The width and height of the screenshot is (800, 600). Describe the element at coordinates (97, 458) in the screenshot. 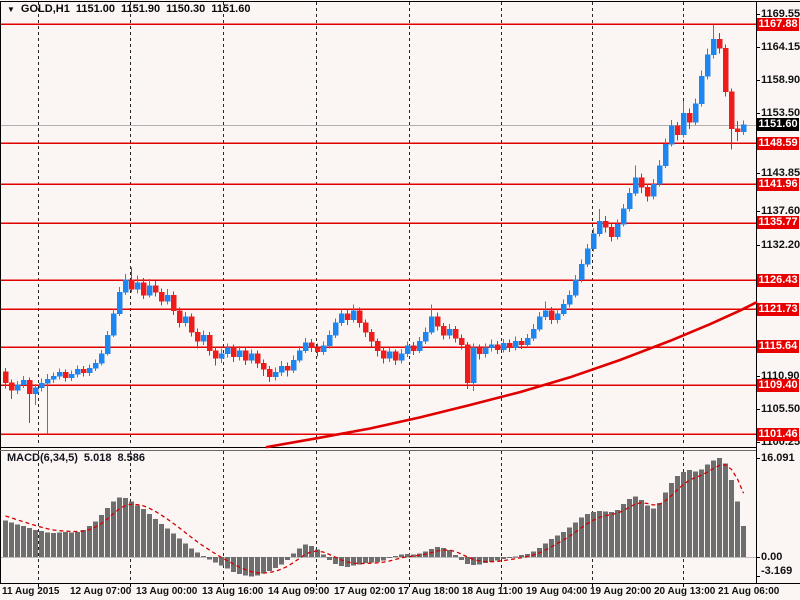

I see `macd-main-value: 5.018` at that location.